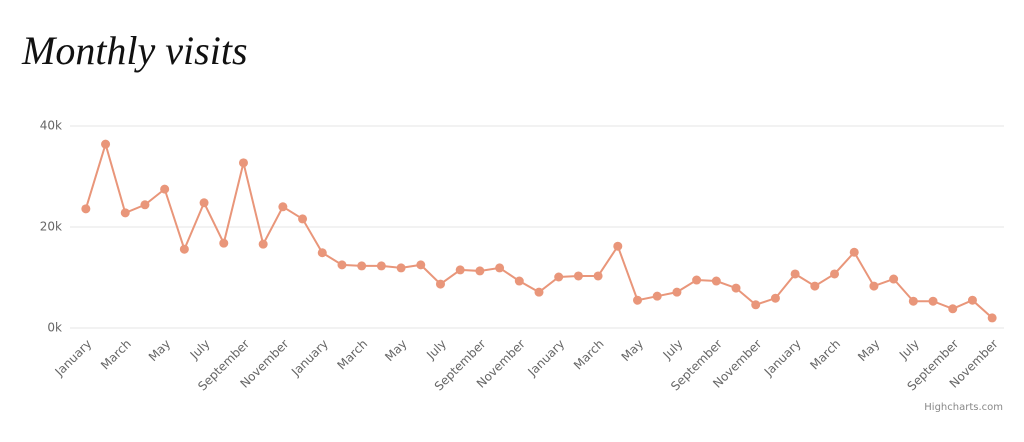 The width and height of the screenshot is (1024, 442). I want to click on chart-title: Monthly visits, so click(134, 50).